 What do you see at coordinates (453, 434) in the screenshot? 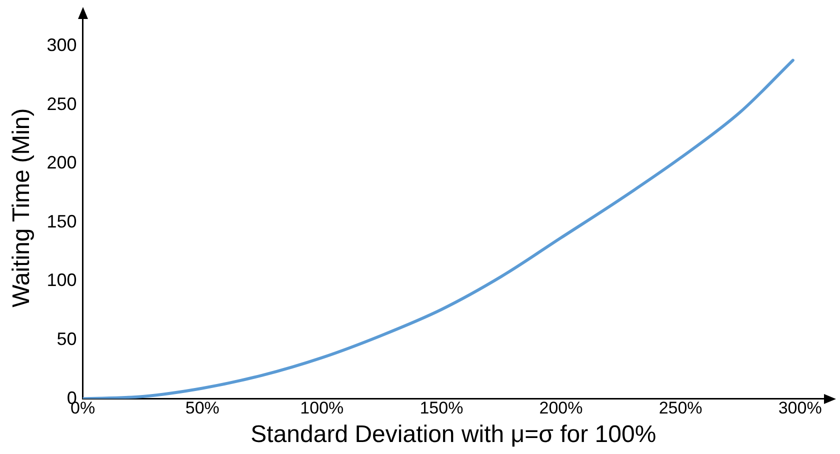
I see `x-axis-title: Standard Deviation with μ=σ for 100%` at bounding box center [453, 434].